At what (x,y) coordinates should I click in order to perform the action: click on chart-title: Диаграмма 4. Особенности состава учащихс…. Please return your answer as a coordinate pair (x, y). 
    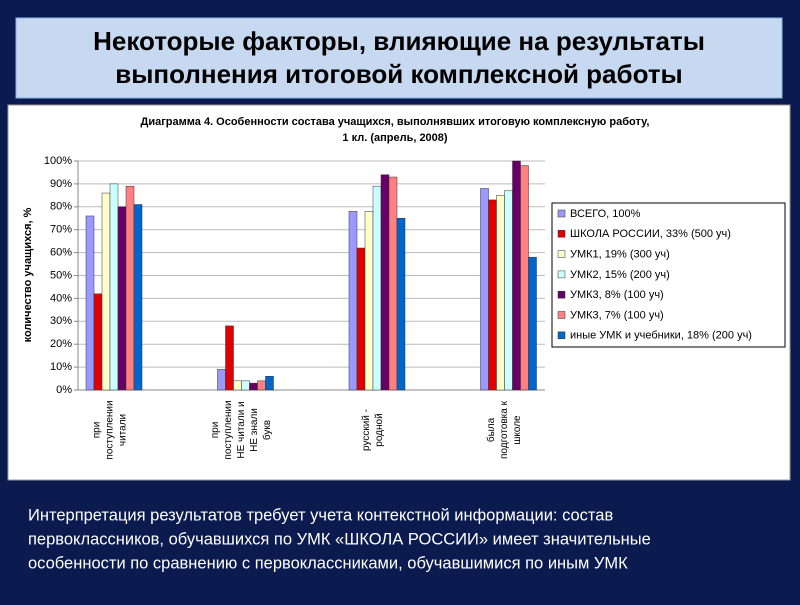
    Looking at the image, I should click on (395, 122).